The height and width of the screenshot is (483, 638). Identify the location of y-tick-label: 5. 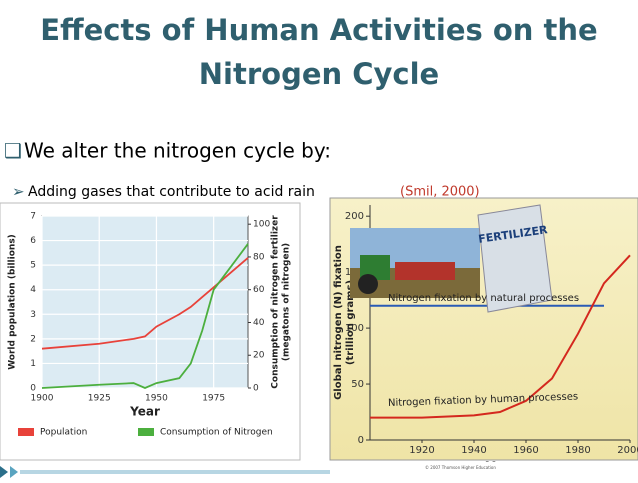
(33, 266).